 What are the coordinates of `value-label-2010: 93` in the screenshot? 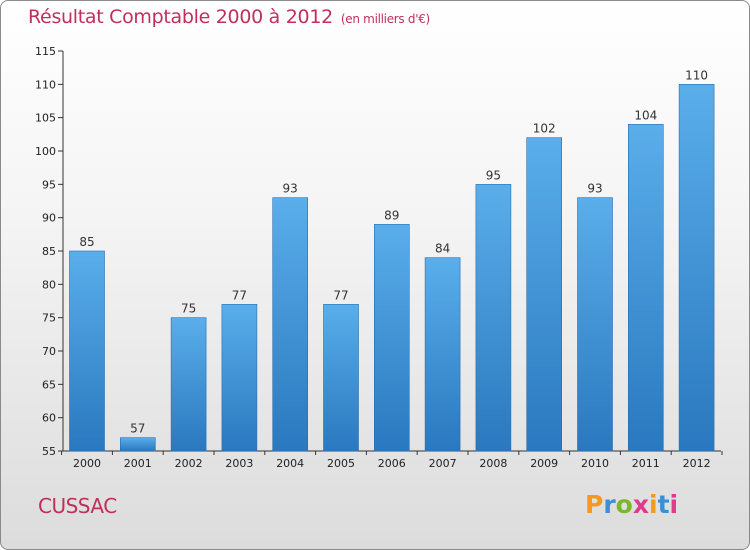 It's located at (594, 189).